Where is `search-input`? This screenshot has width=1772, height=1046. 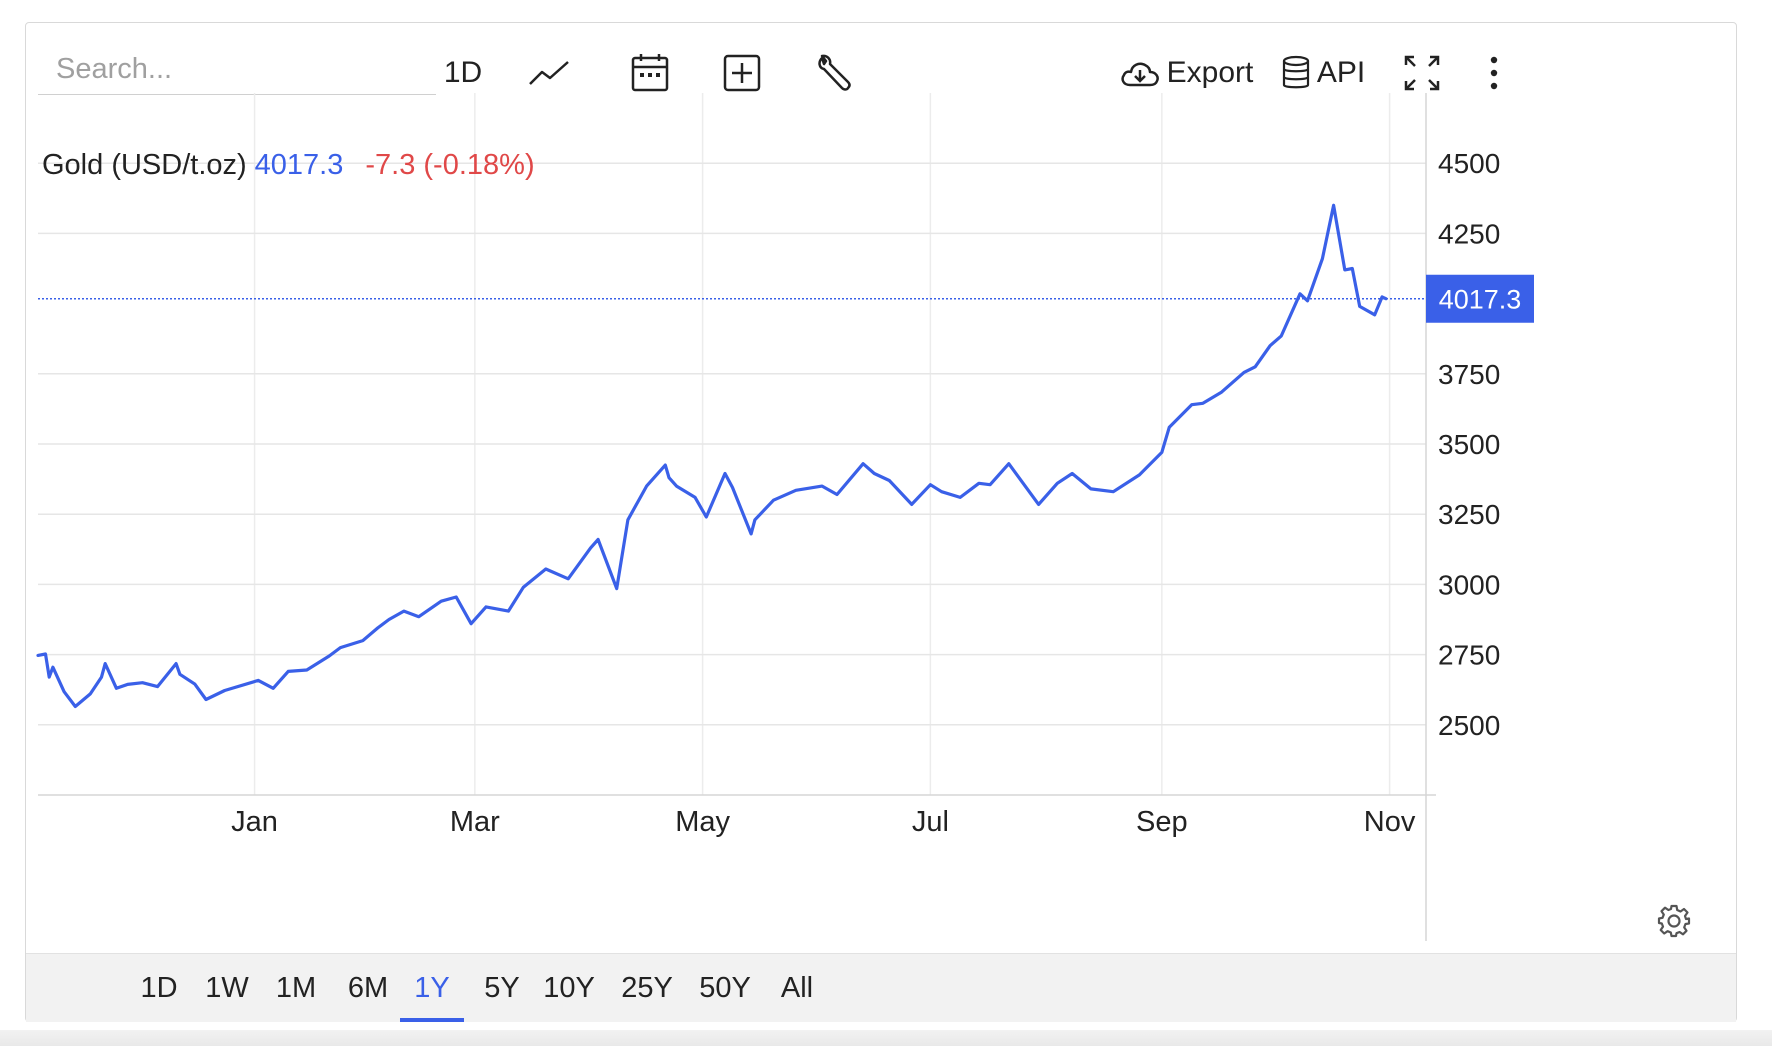 search-input is located at coordinates (237, 70).